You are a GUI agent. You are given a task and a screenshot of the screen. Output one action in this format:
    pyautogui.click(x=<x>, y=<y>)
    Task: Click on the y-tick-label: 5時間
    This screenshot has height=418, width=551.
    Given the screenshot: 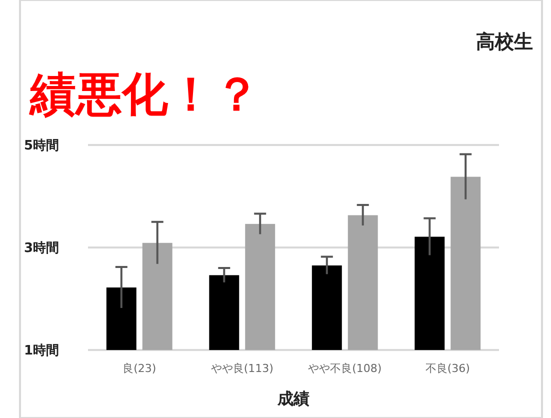 What is the action you would take?
    pyautogui.click(x=42, y=146)
    